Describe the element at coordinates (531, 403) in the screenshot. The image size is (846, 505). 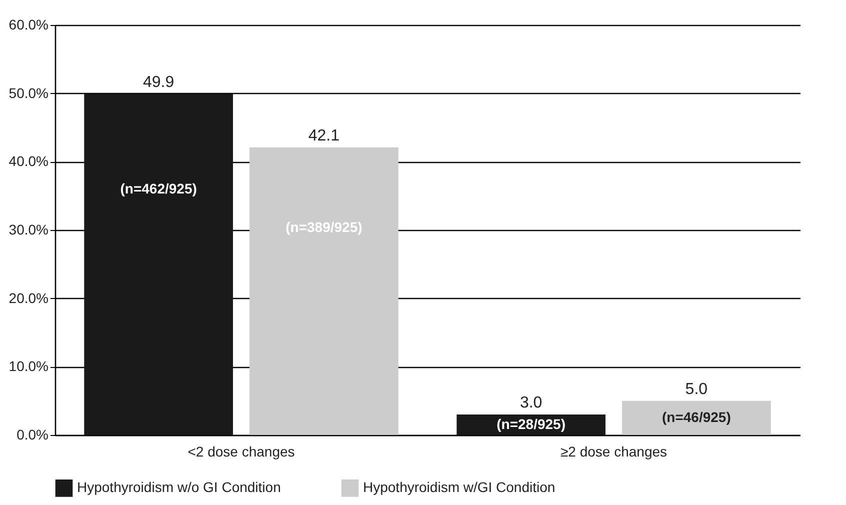
I see `data-label: 3.0` at that location.